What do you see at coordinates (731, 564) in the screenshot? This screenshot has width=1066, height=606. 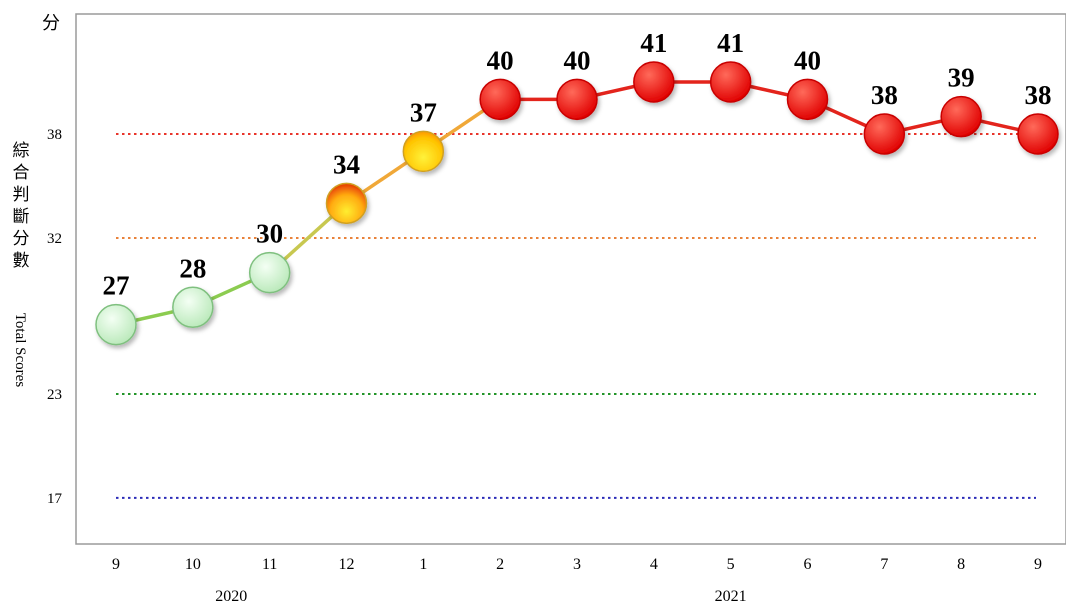 I see `x-tick-label: 5` at bounding box center [731, 564].